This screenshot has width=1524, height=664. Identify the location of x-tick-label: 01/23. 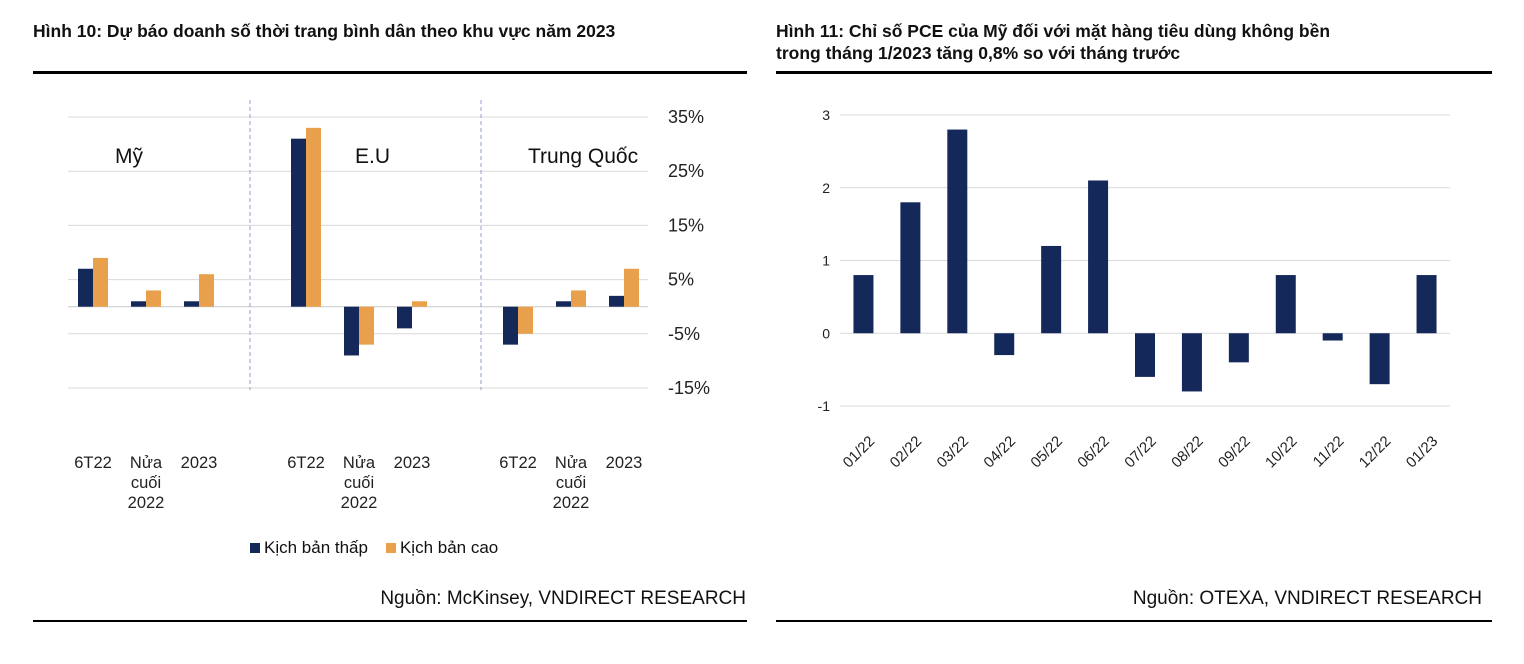
(1422, 452).